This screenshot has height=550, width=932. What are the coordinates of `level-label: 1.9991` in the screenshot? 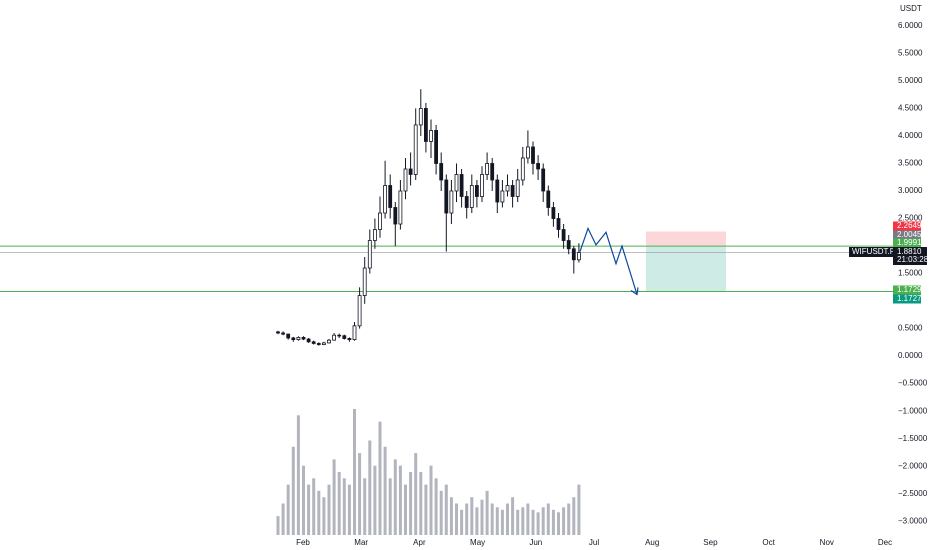 It's located at (909, 242).